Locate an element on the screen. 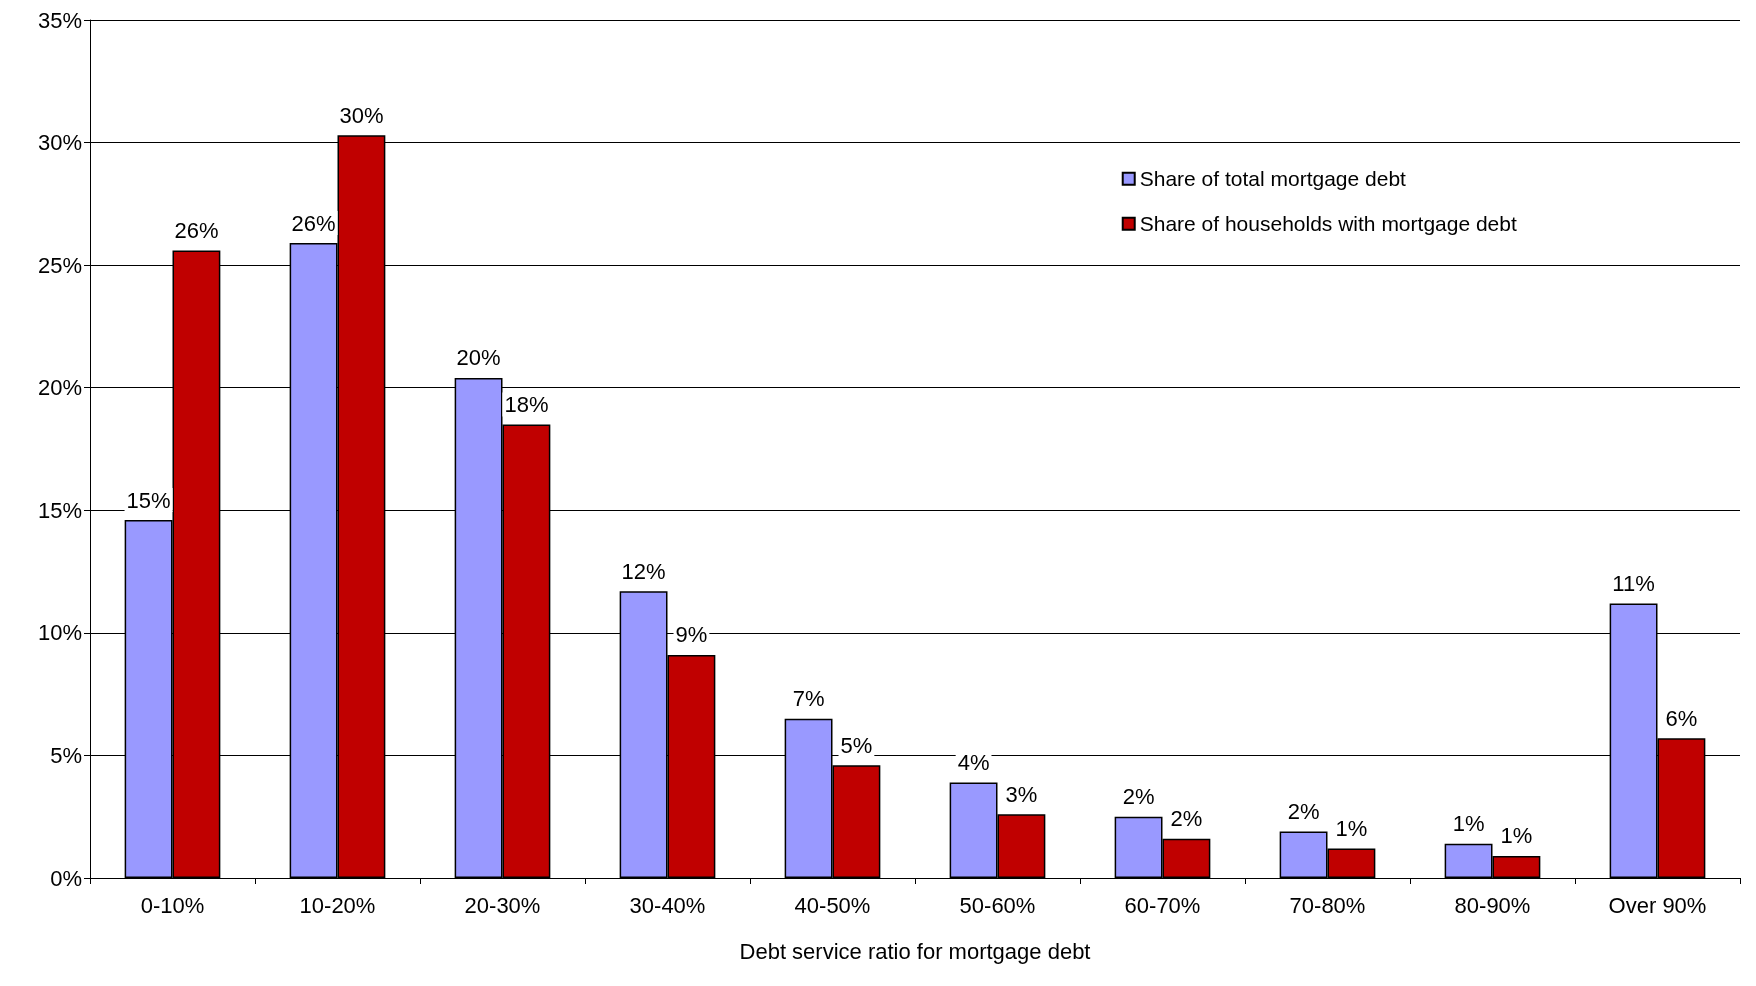 This screenshot has height=986, width=1756. data-label: 3% is located at coordinates (1021, 794).